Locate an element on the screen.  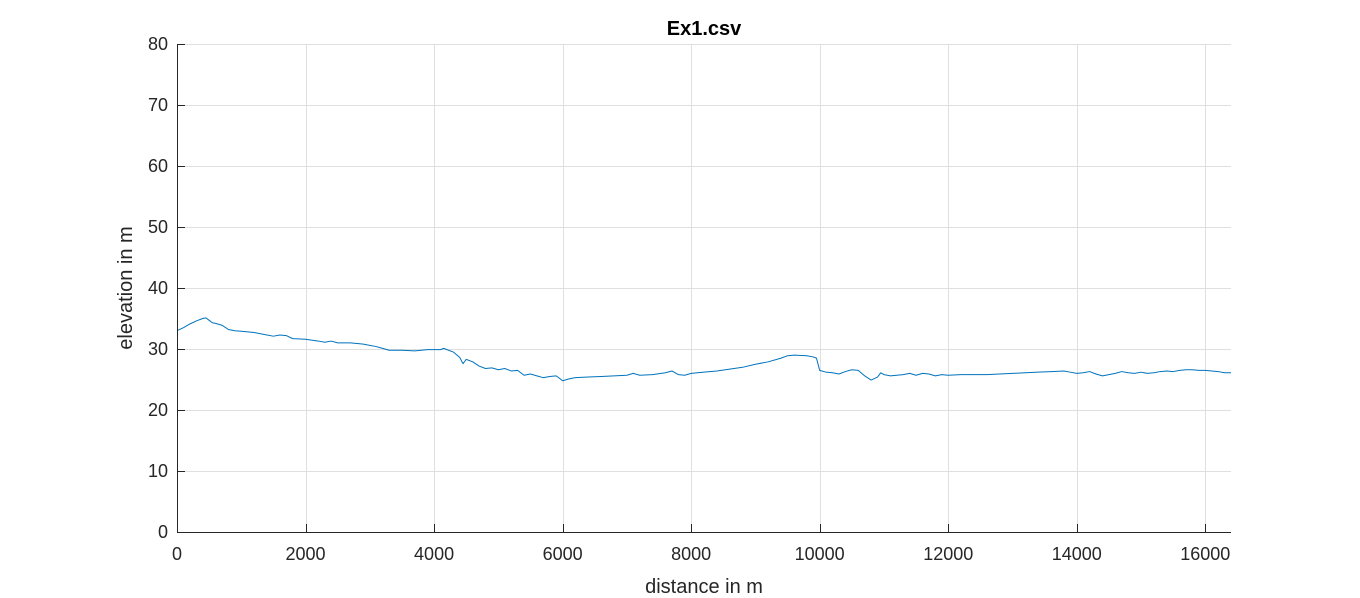
x-tick-labels: 0 2000 4000 6000 8000 10000 12000 14000 16000 is located at coordinates (701, 554).